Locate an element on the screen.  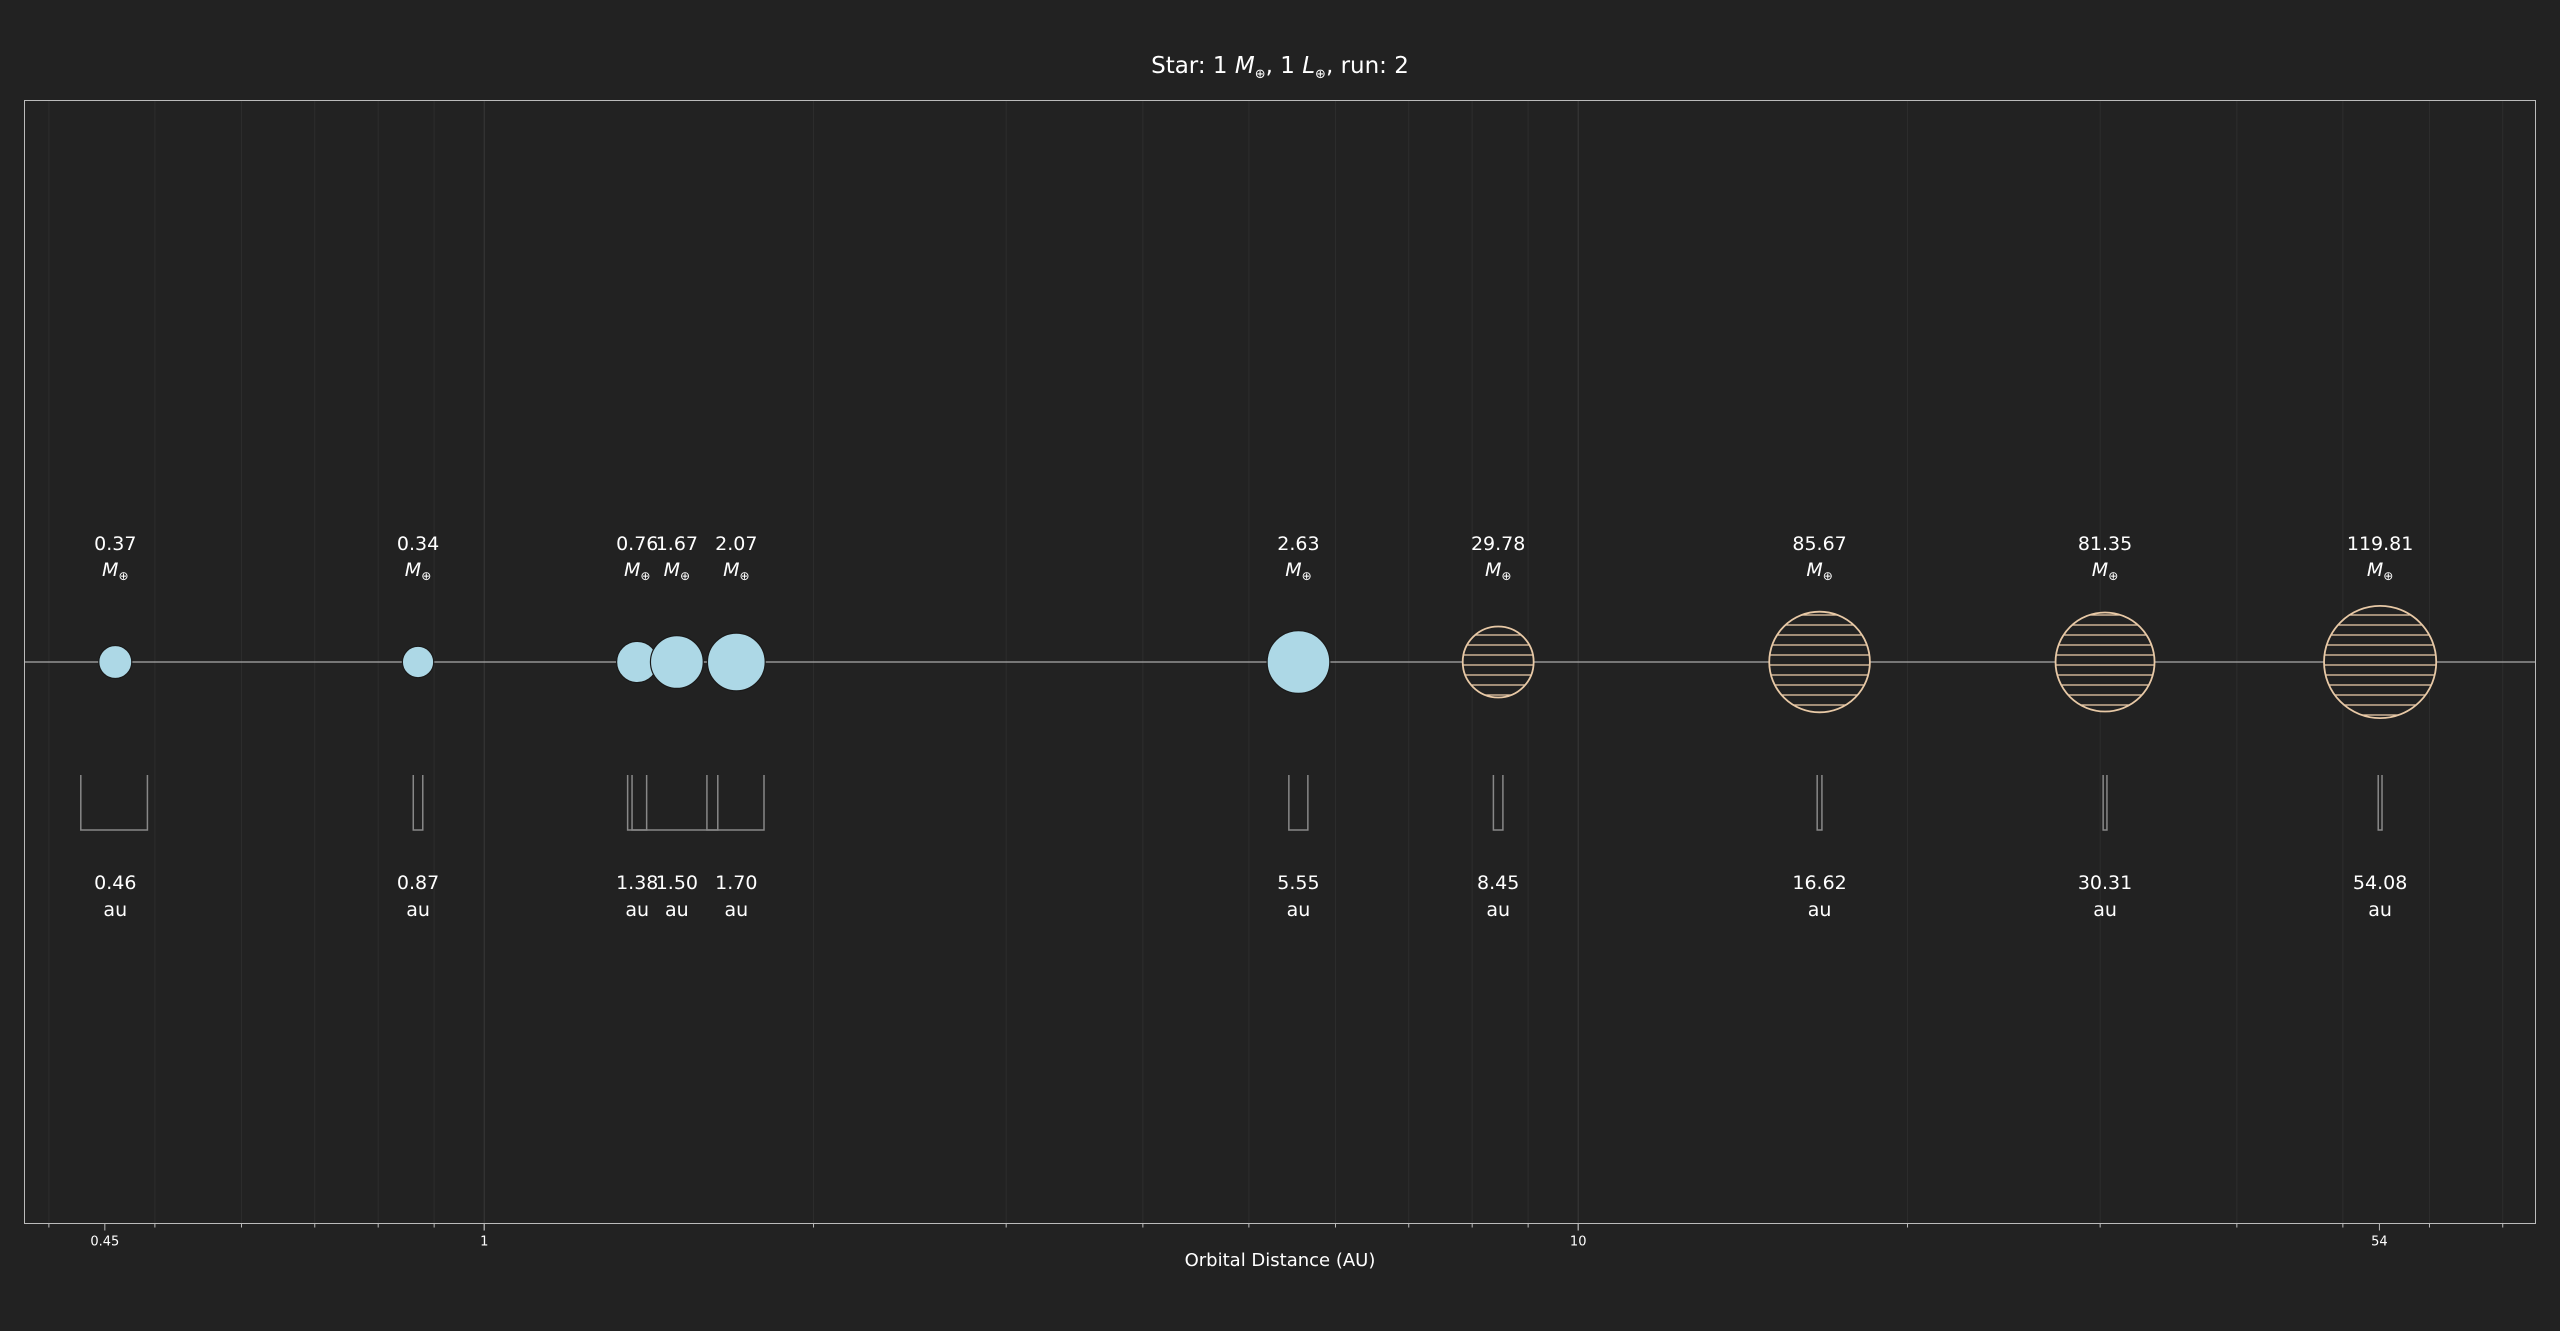
x-tick-layer: 0.45 1 10 54 is located at coordinates (1276, 1236).